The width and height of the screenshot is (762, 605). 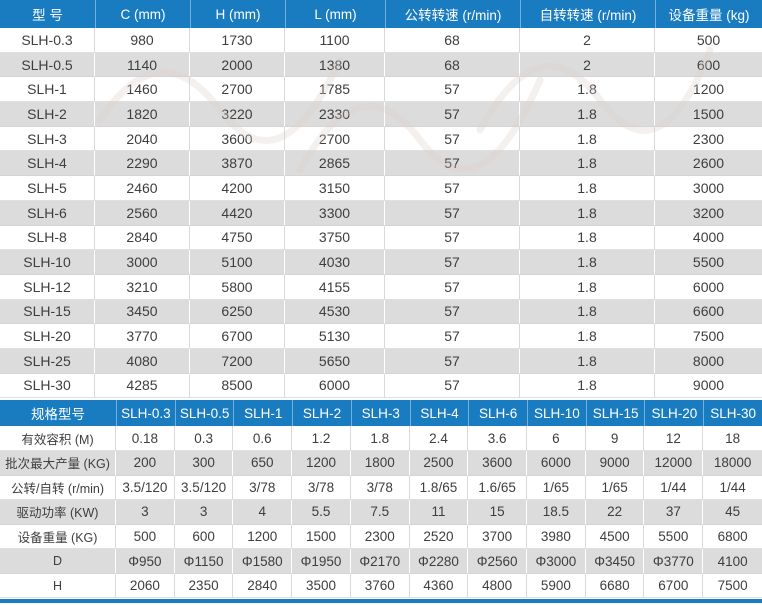 What do you see at coordinates (380, 537) in the screenshot?
I see `value-cell: 2300` at bounding box center [380, 537].